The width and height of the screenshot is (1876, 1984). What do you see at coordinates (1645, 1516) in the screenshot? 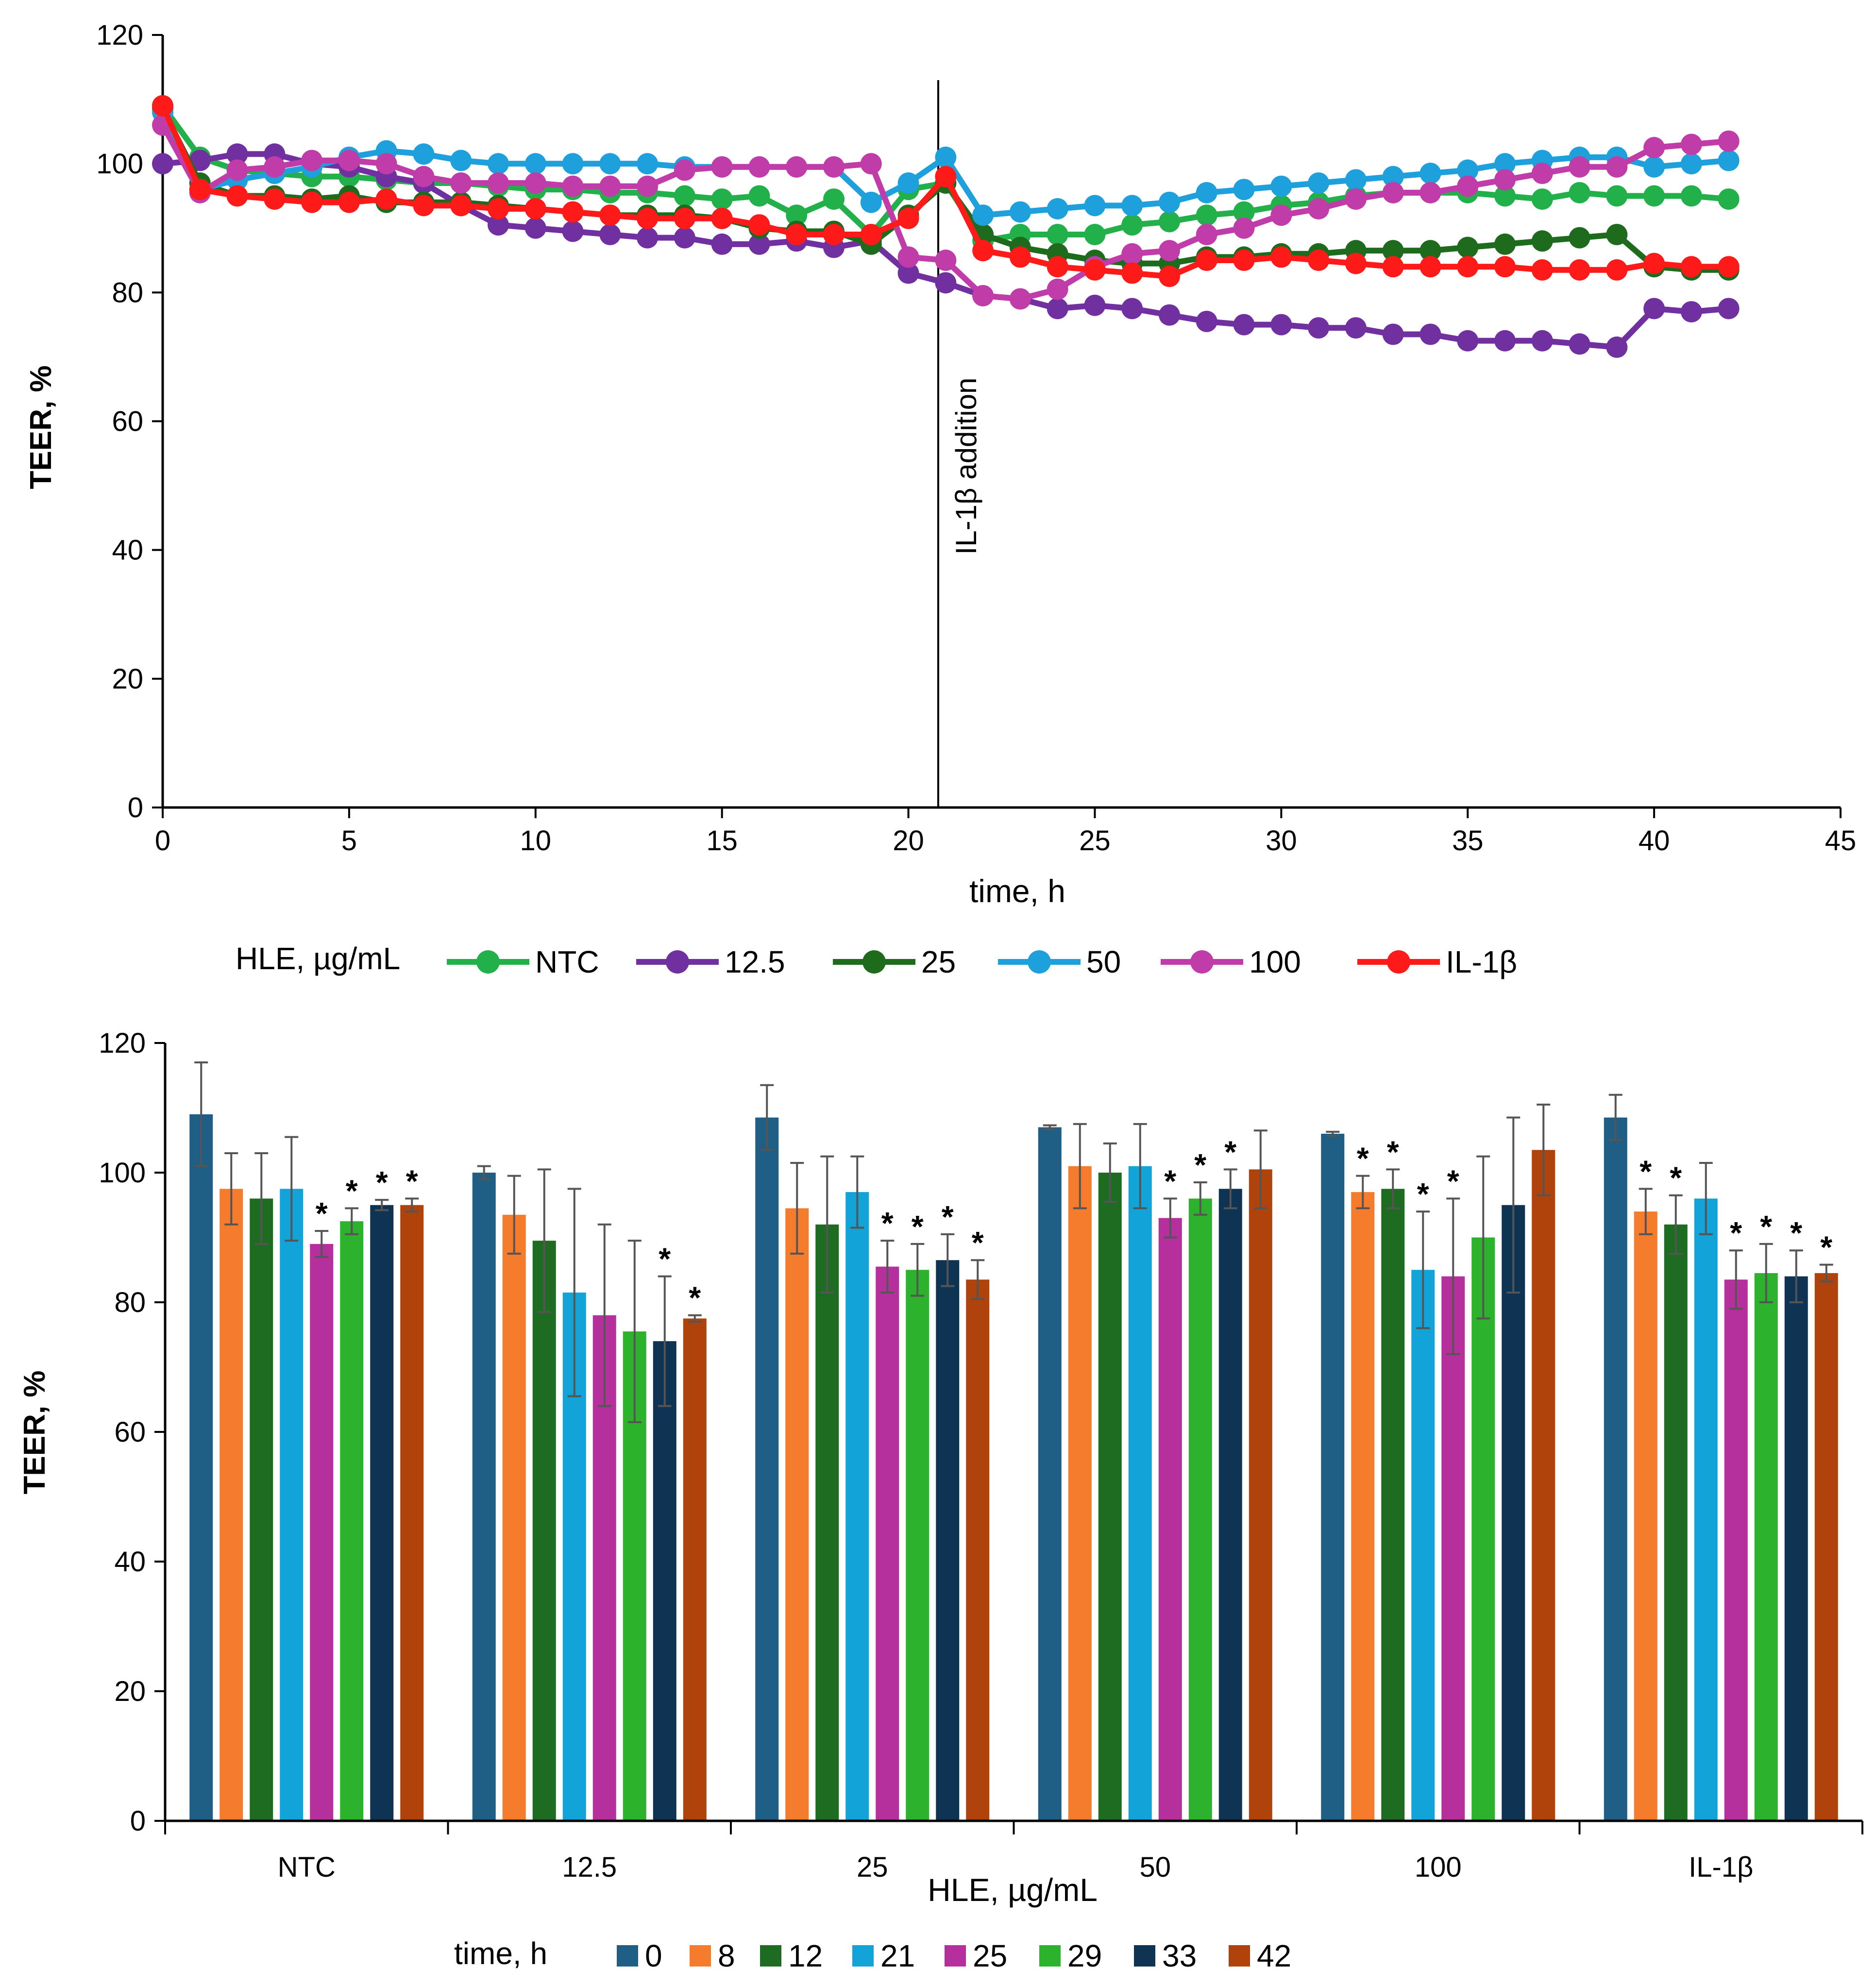
I see `bar-il-1-t8` at bounding box center [1645, 1516].